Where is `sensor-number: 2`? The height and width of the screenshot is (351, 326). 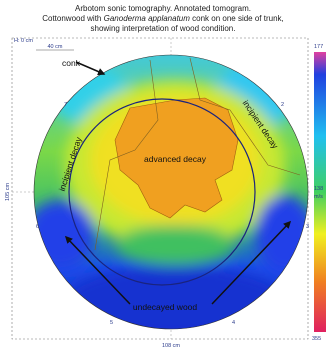 sensor-number: 2 is located at coordinates (282, 105).